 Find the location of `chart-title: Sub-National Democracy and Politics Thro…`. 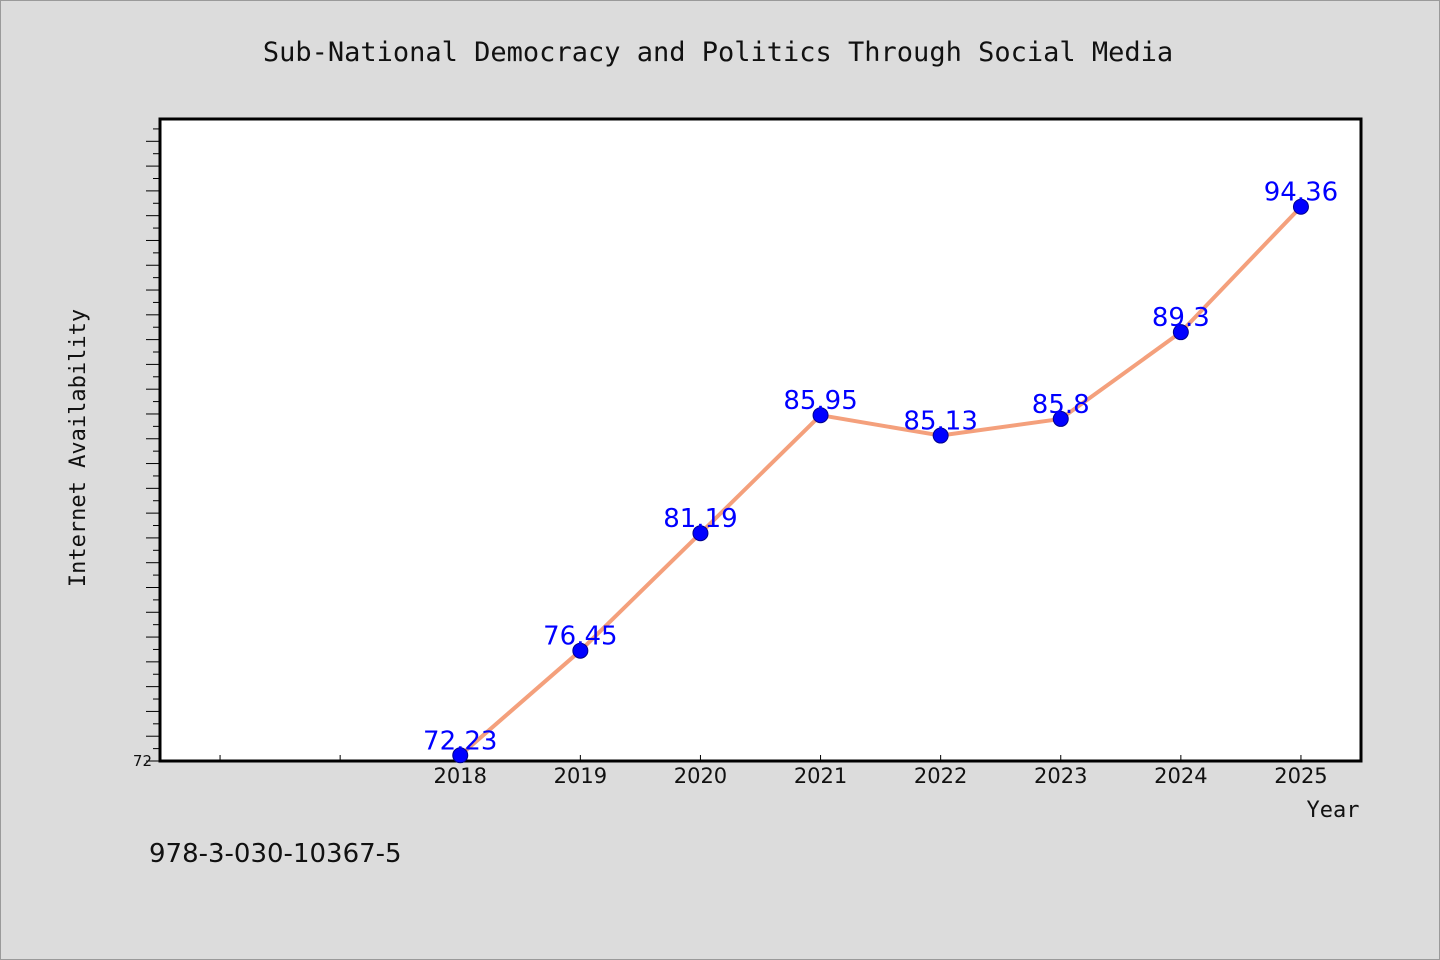

chart-title: Sub-National Democracy and Politics Thro… is located at coordinates (718, 52).